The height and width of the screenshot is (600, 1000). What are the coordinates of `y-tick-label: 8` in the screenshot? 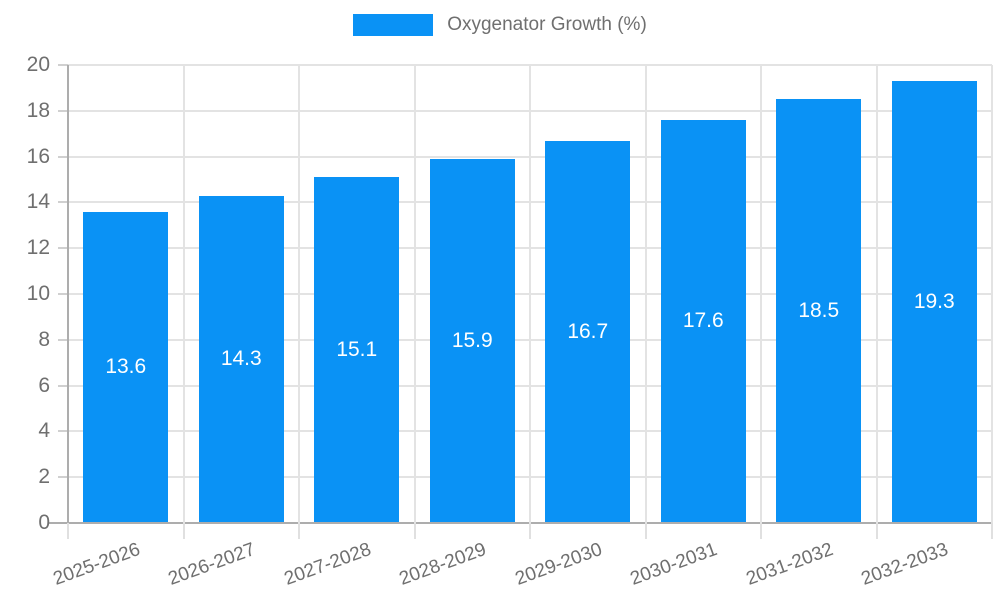 It's located at (44, 339).